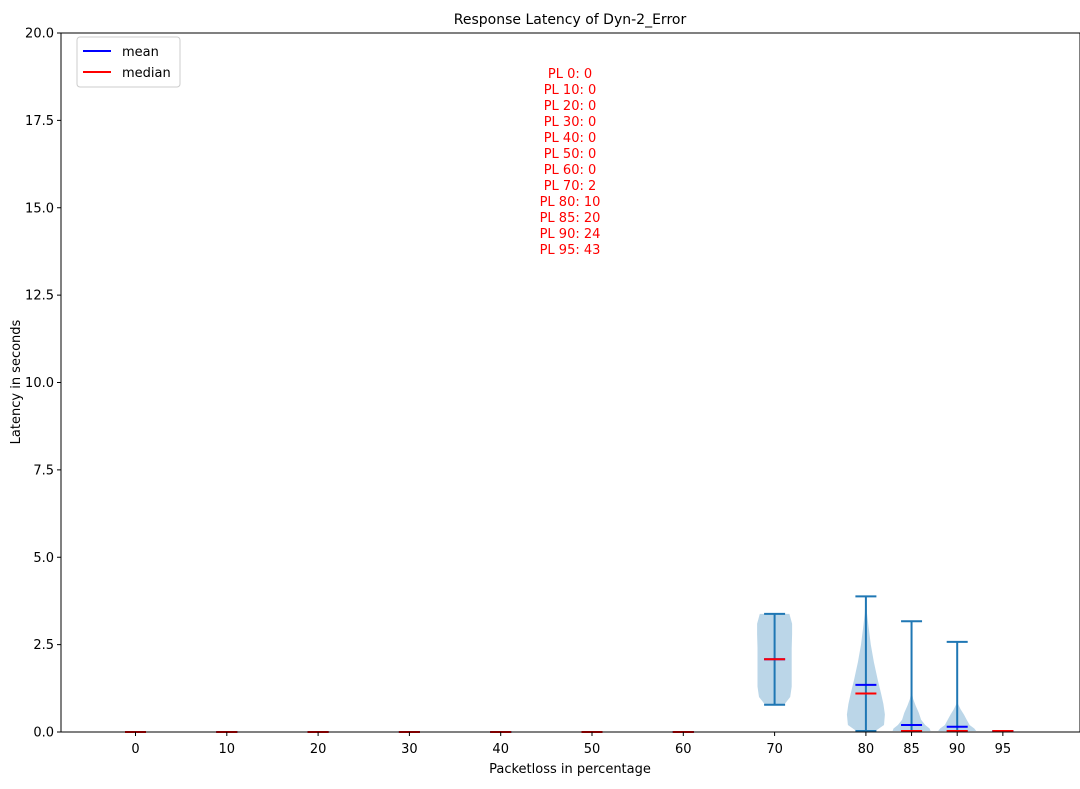 The height and width of the screenshot is (789, 1080). What do you see at coordinates (140, 52) in the screenshot?
I see `legend-mean-label: mean` at bounding box center [140, 52].